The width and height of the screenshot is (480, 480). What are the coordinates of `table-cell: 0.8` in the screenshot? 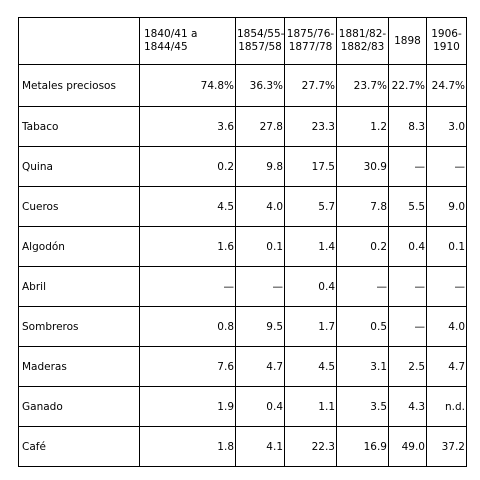 It's located at (187, 326).